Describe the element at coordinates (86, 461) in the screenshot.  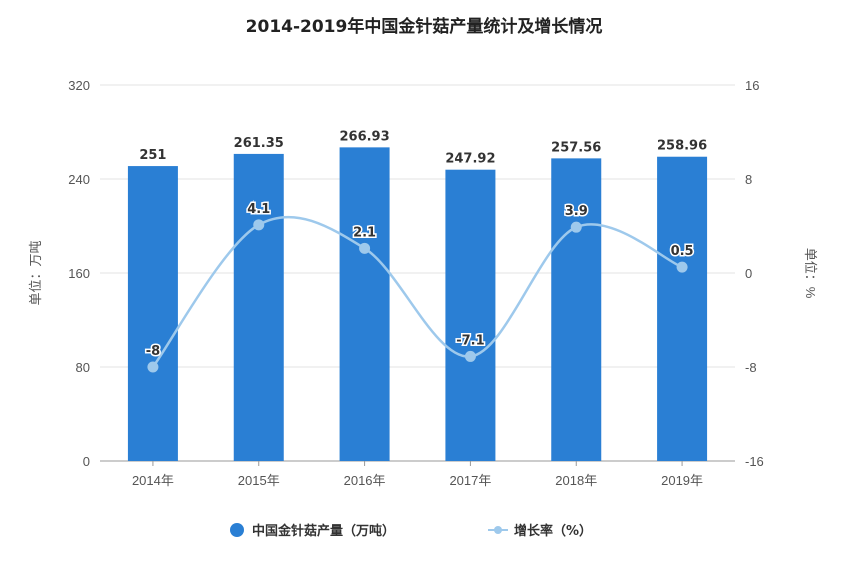
I see `y-tick-label: 0` at that location.